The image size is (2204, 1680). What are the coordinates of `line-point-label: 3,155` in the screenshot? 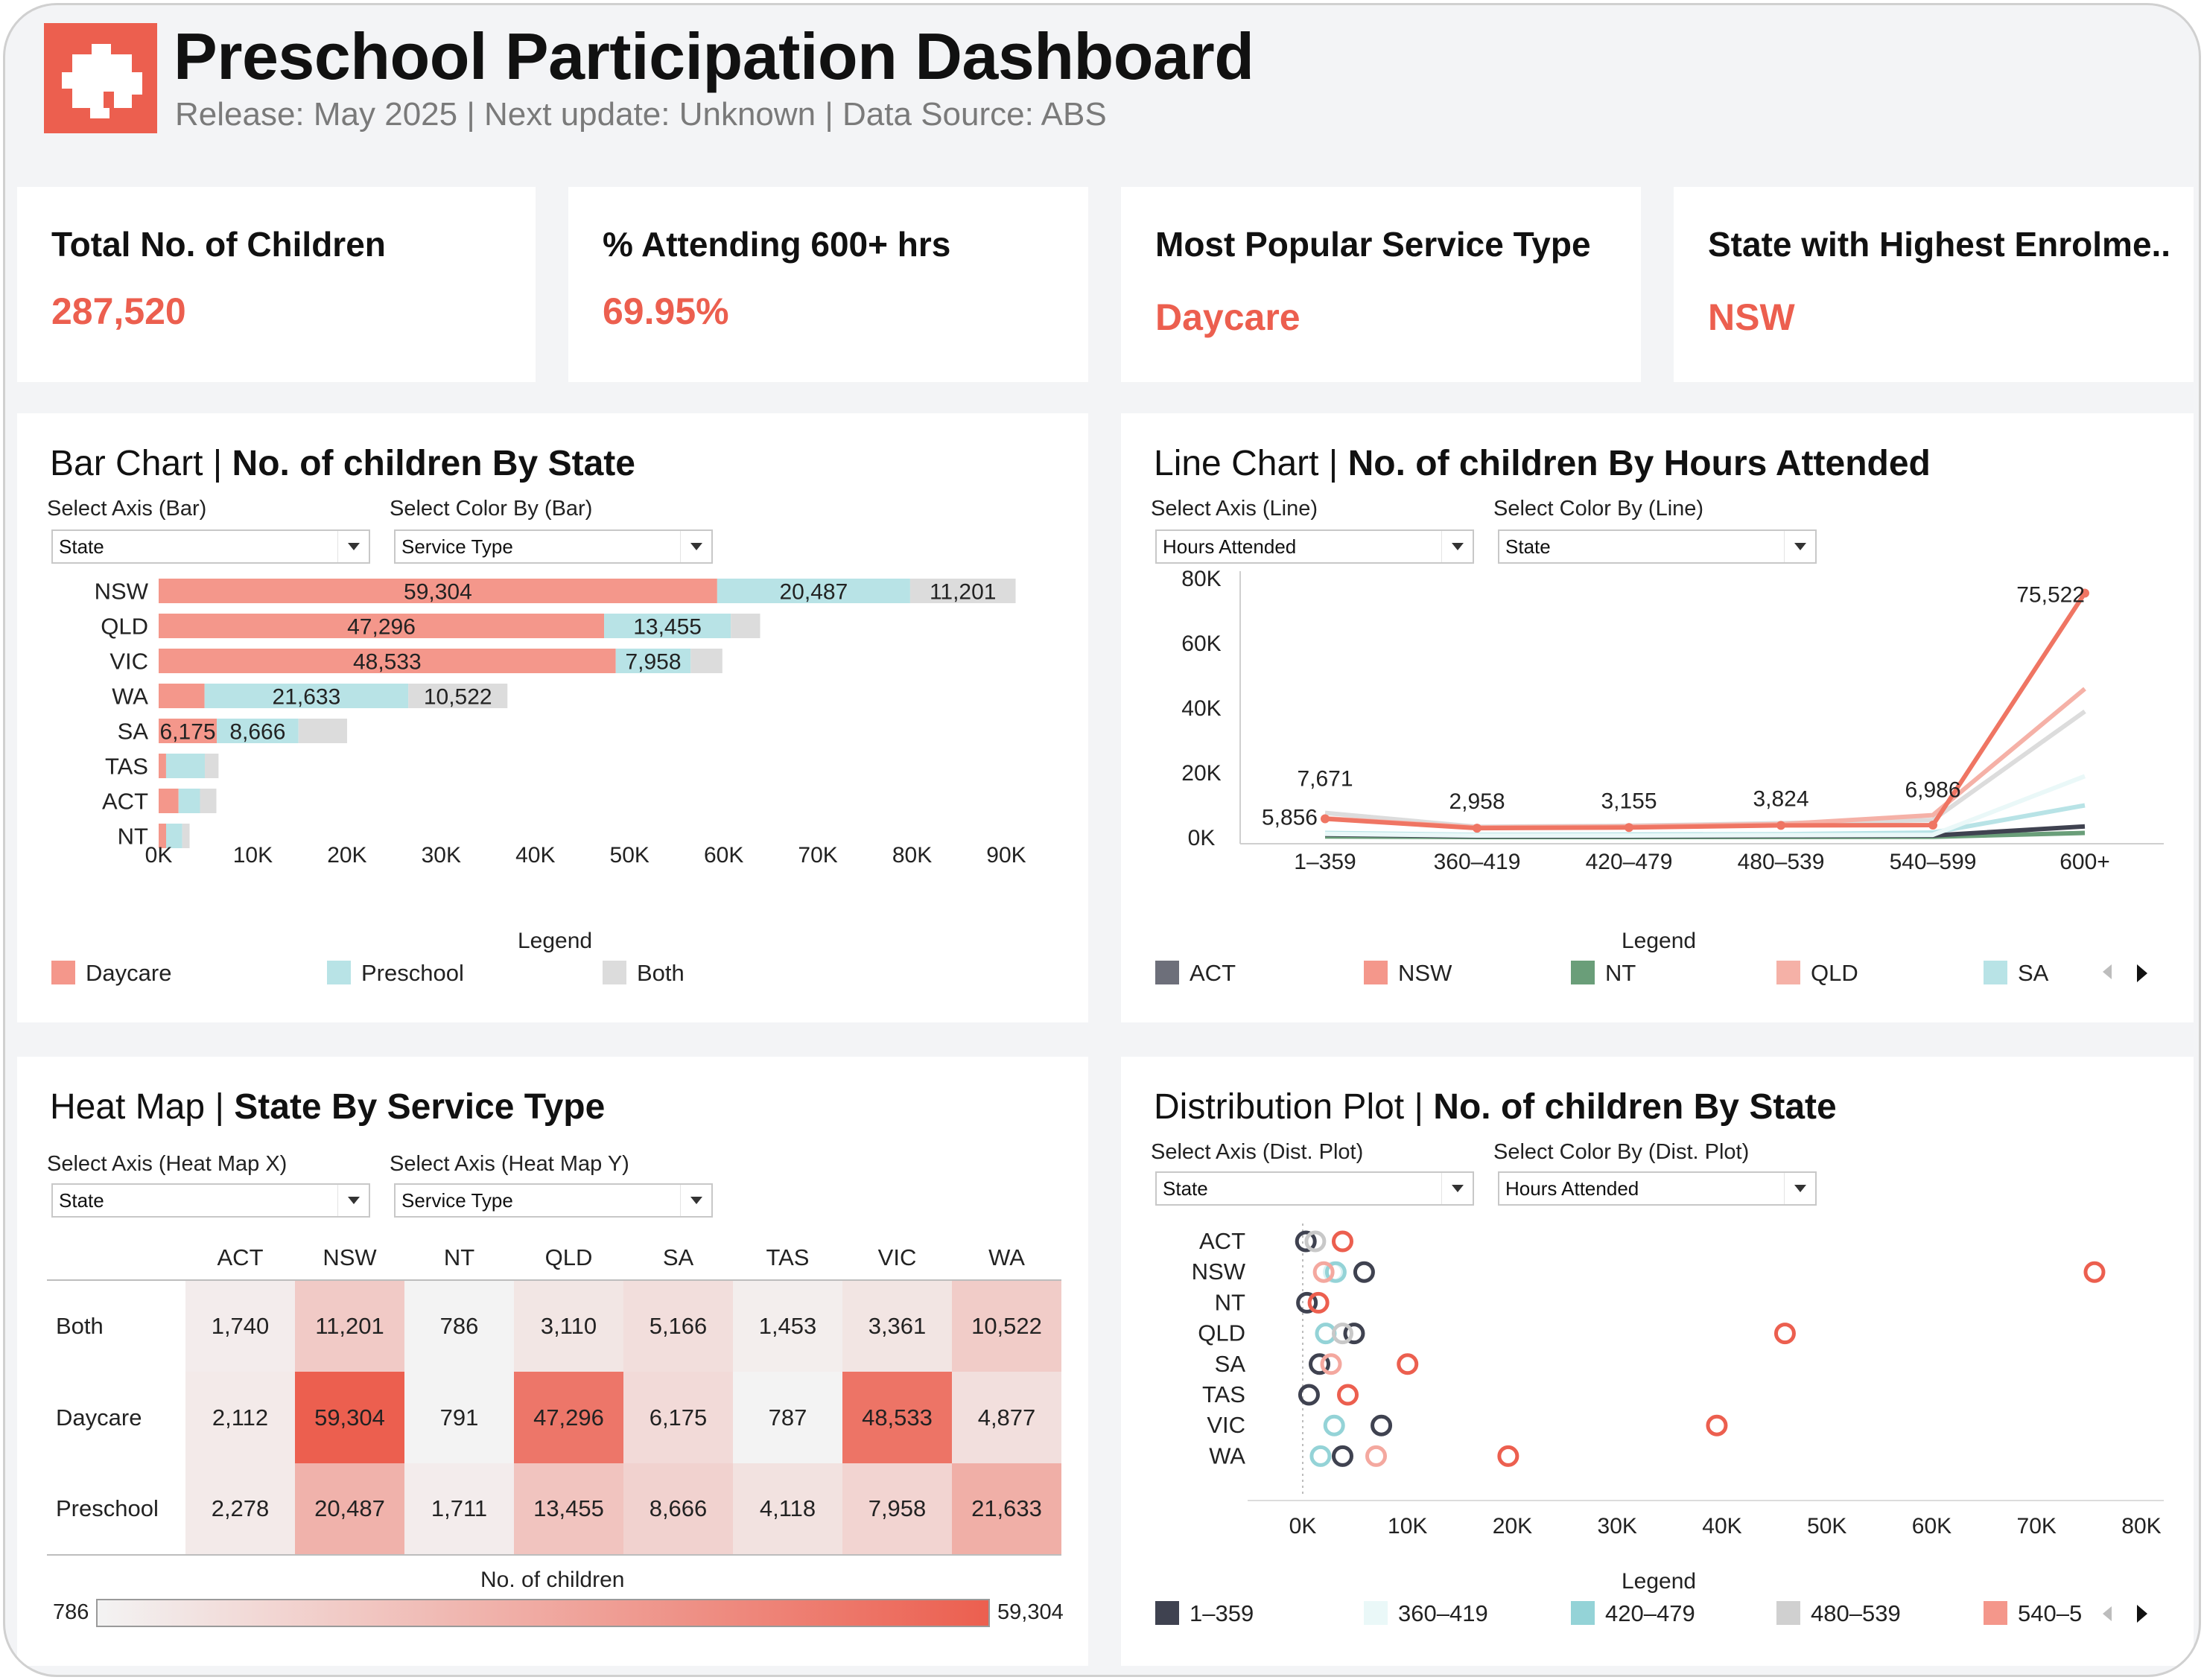 It's located at (1629, 801).